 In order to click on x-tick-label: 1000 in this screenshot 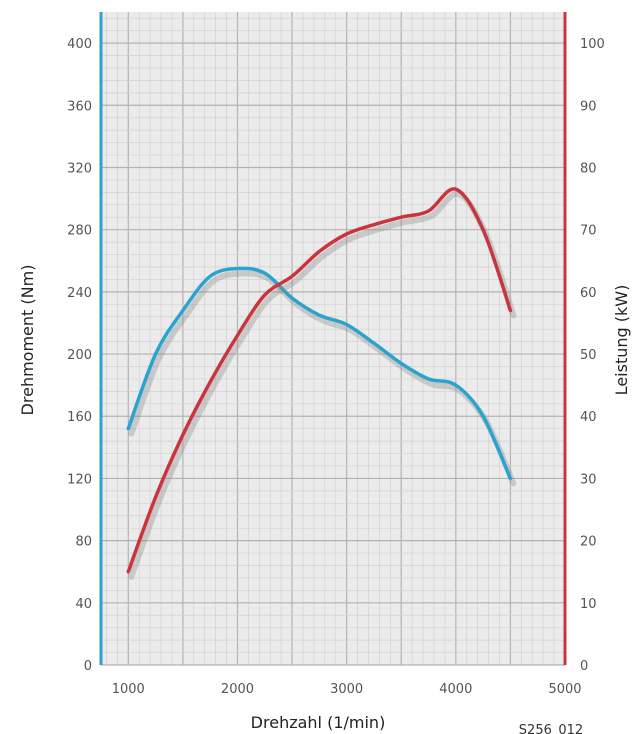, I will do `click(128, 689)`.